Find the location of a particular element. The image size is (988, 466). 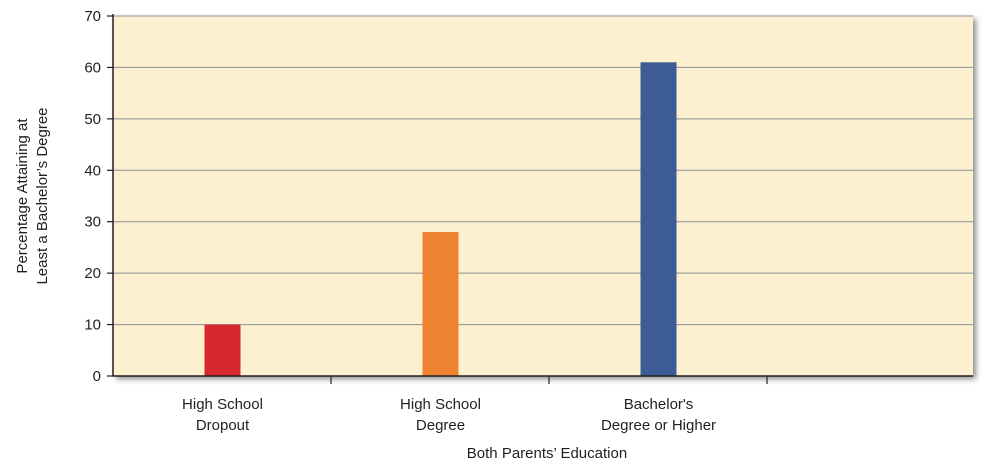

y-axis-title-line-1: Percentage Attaining at is located at coordinates (22, 196).